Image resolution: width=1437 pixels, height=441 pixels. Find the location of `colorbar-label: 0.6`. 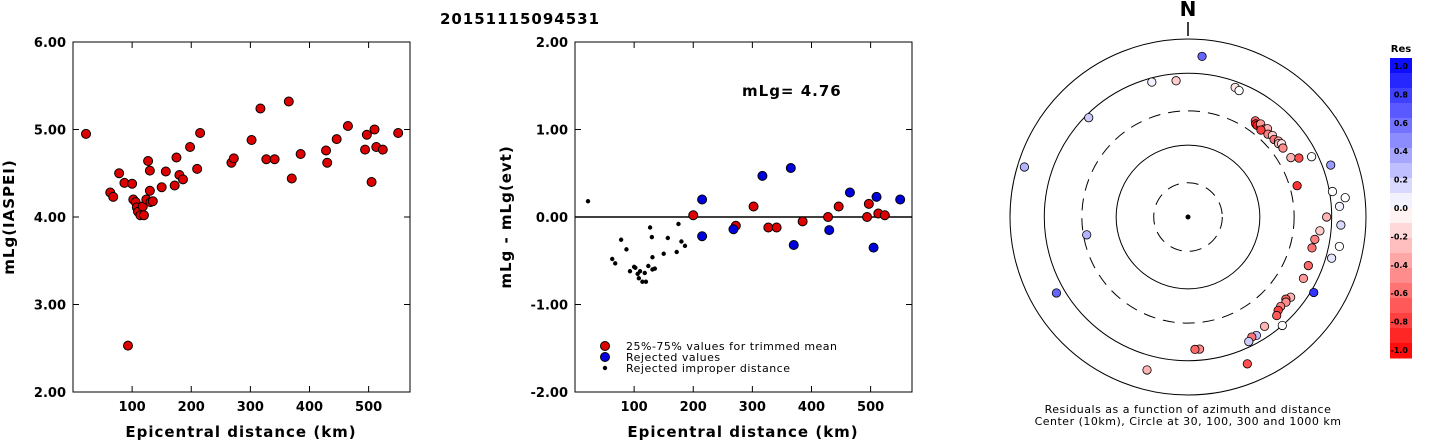

colorbar-label: 0.6 is located at coordinates (1401, 123).